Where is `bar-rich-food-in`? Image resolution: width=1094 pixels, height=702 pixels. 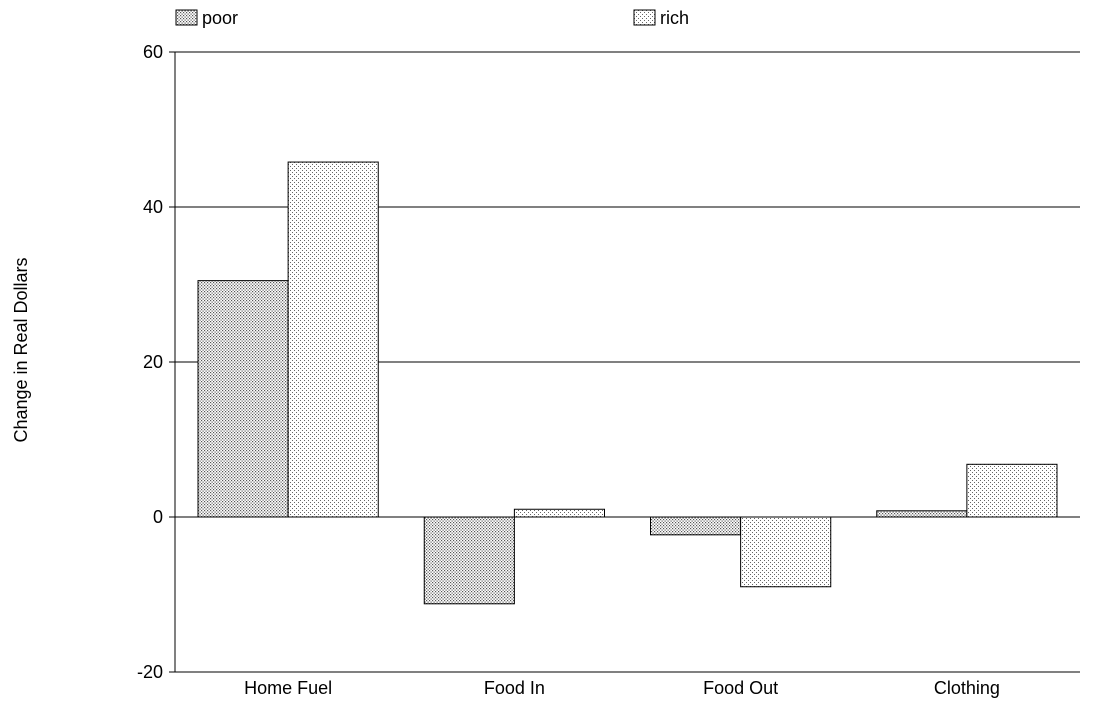
bar-rich-food-in is located at coordinates (559, 513).